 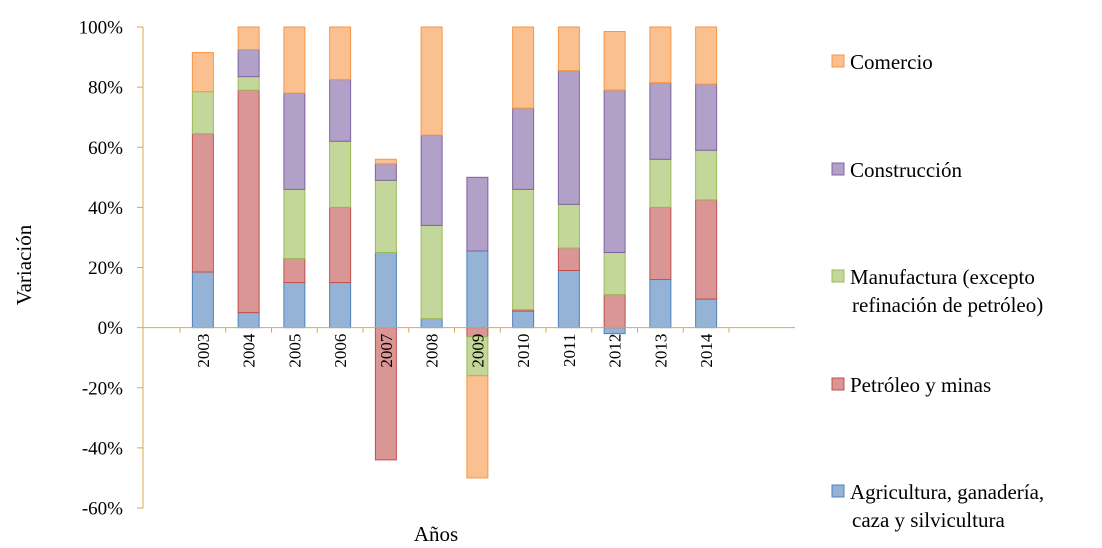 I want to click on bar-segment-2014-s3, so click(x=706, y=117).